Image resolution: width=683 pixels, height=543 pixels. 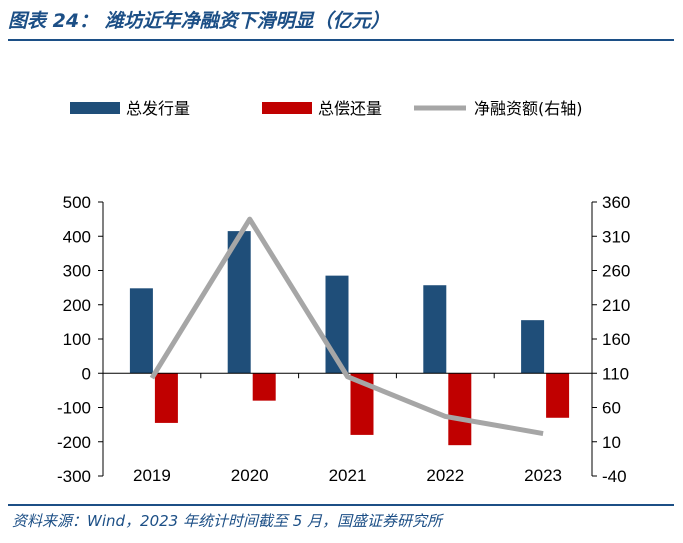 I want to click on legend: 总发行量 总偿还量 净融资额(右轴), so click(x=326, y=108).